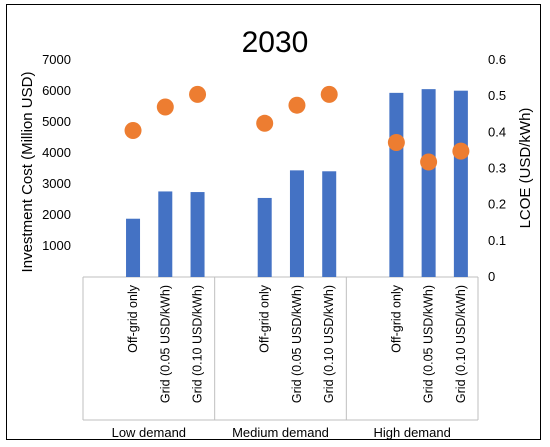 The height and width of the screenshot is (447, 550). What do you see at coordinates (56, 90) in the screenshot?
I see `y-tick-label: 6000` at bounding box center [56, 90].